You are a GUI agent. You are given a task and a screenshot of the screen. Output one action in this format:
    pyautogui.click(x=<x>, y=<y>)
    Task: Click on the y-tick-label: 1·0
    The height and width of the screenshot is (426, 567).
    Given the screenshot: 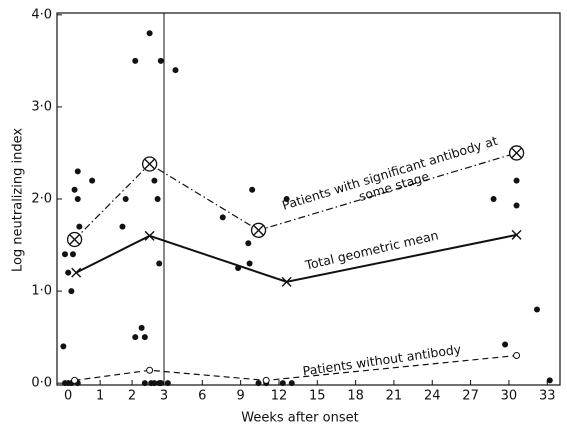 What is the action you would take?
    pyautogui.click(x=41, y=291)
    